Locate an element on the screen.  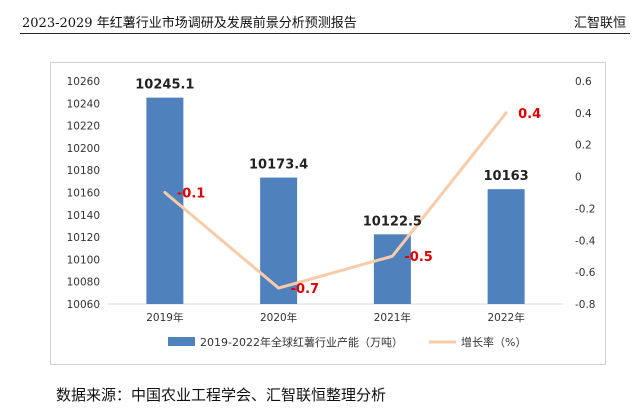
left-axis-tick-label: 10260 is located at coordinates (83, 82).